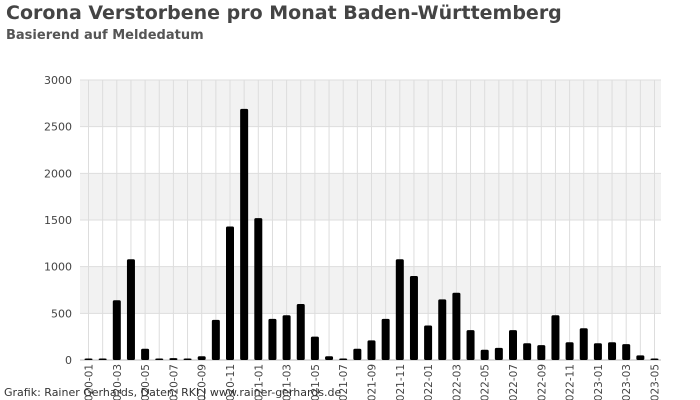  Describe the element at coordinates (58, 80) in the screenshot. I see `y-tick-label: 3000` at that location.